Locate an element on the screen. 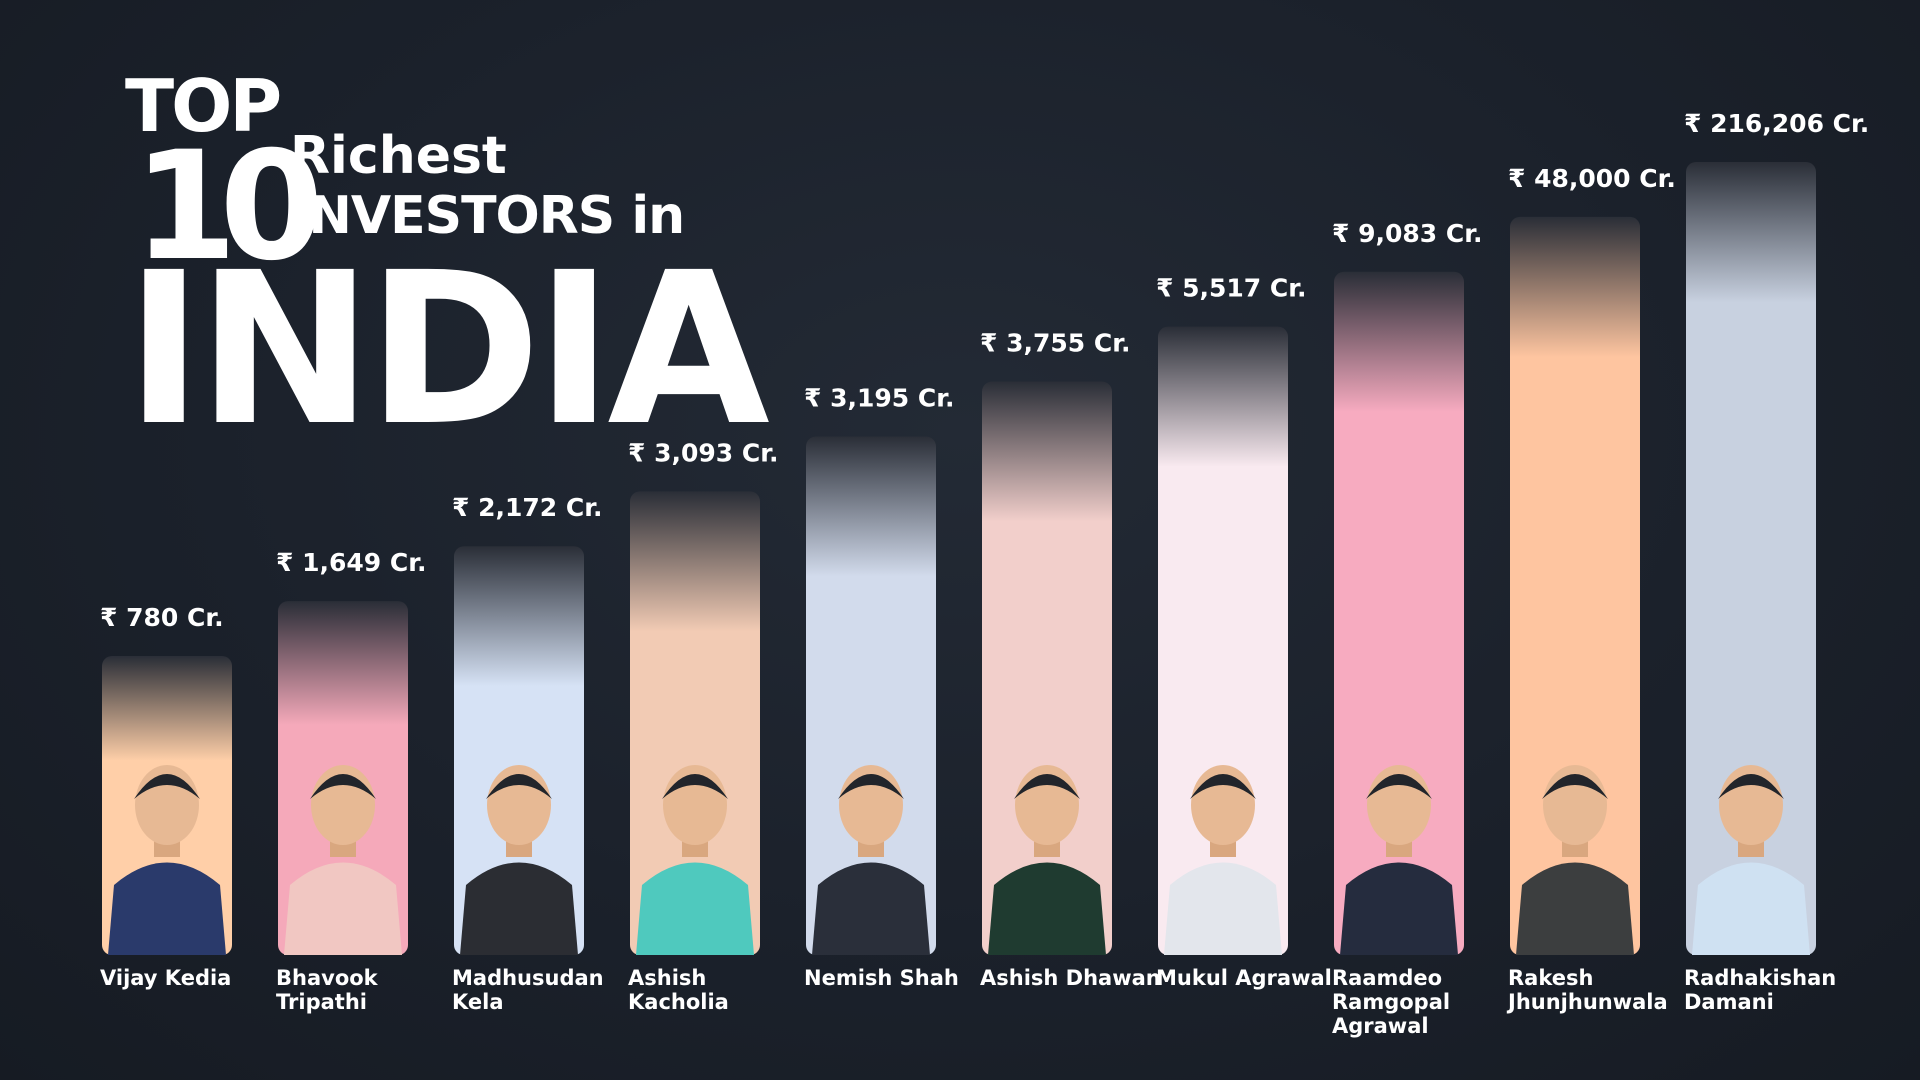  bar-group: ₹ 3,195 Cr. Nemish Shah is located at coordinates (881, 686).